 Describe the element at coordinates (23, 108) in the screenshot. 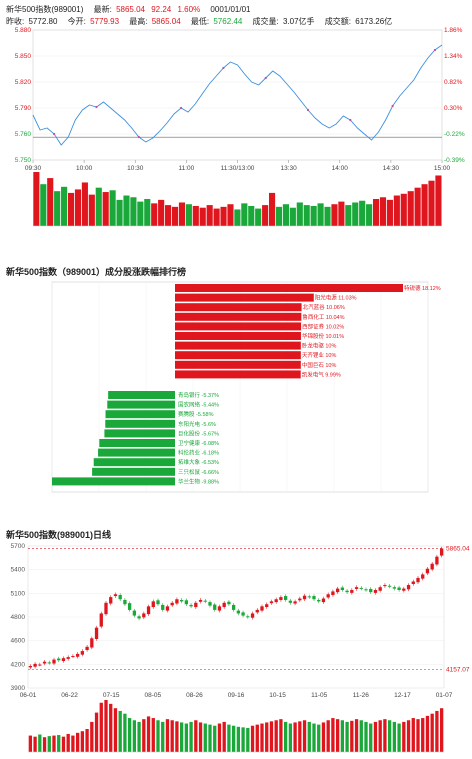

I see `y-tick-left: 5.790` at that location.